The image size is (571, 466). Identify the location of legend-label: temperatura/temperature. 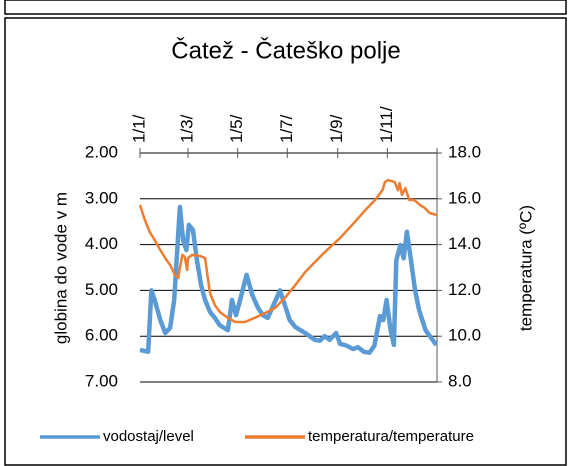
(391, 436).